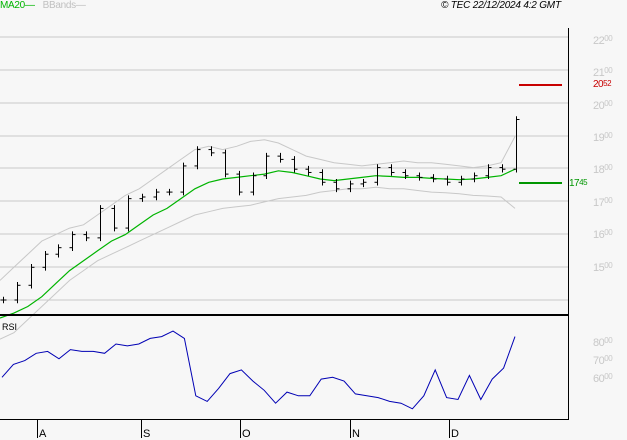 This screenshot has height=440, width=627. What do you see at coordinates (603, 105) in the screenshot?
I see `price-axis-label-2000: 2000` at bounding box center [603, 105].